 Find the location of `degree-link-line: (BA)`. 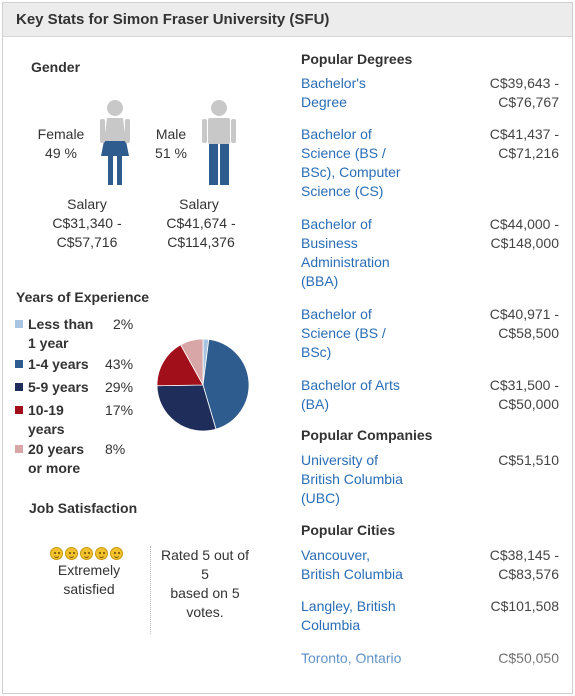

degree-link-line: (BA) is located at coordinates (315, 404).